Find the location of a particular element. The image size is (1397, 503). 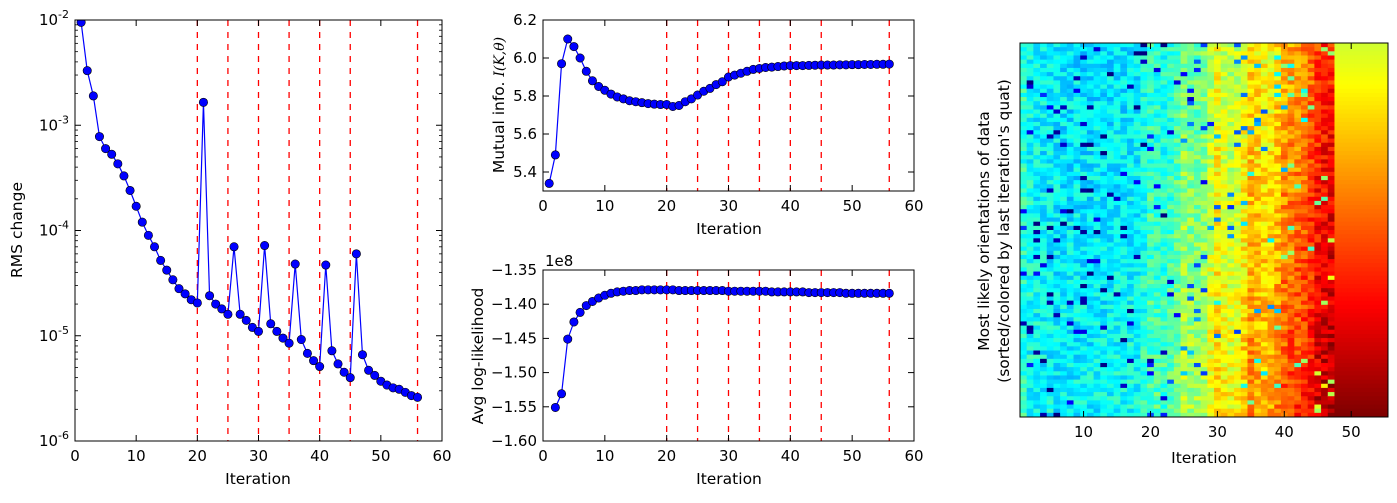

data-point is located at coordinates (568, 39).